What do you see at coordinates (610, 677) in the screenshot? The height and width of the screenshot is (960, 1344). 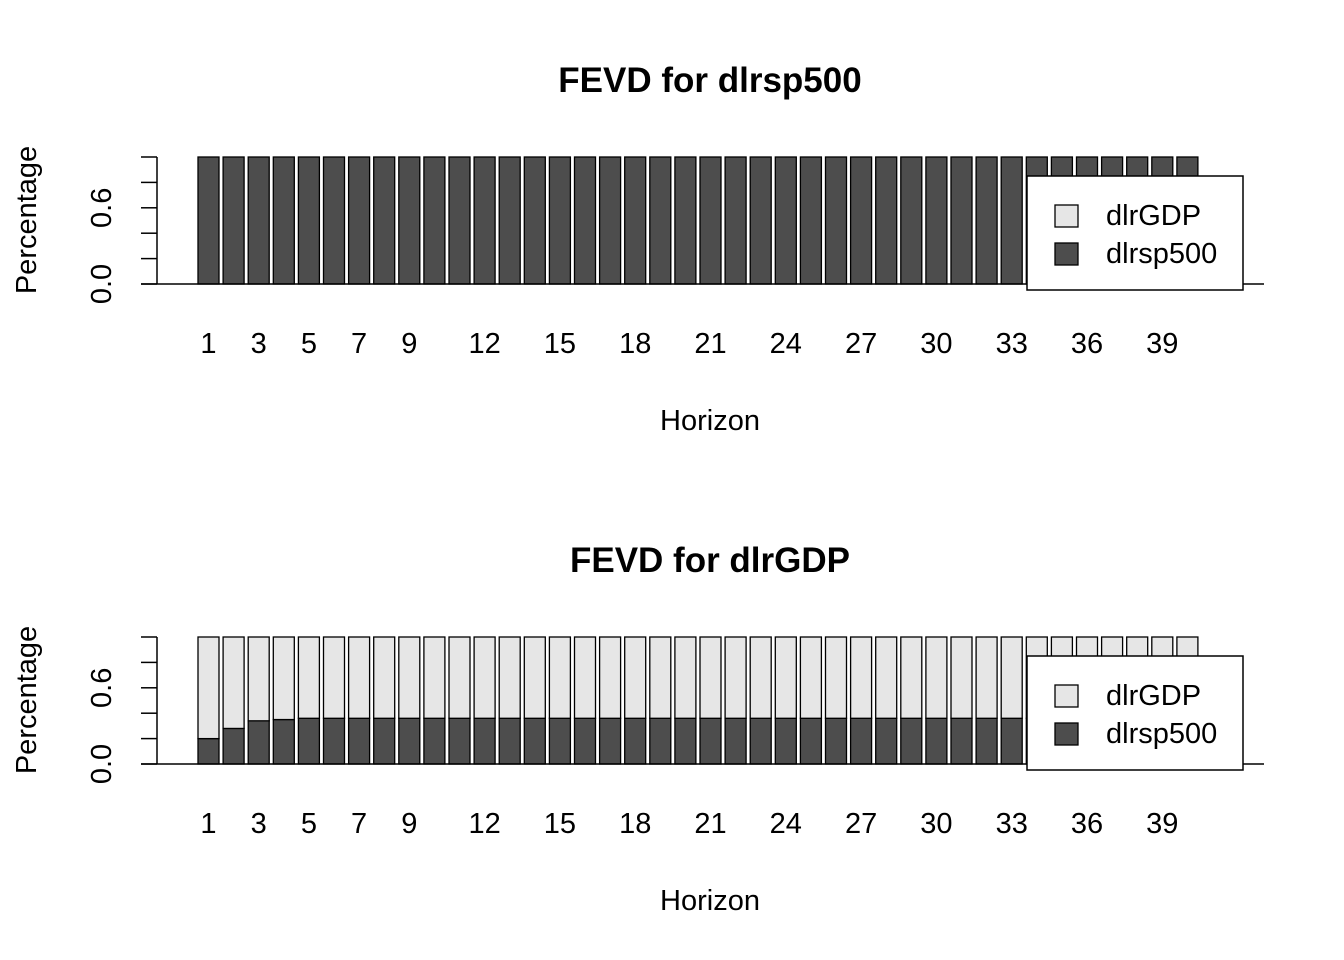 I see `bar-dlrGDP-h17` at bounding box center [610, 677].